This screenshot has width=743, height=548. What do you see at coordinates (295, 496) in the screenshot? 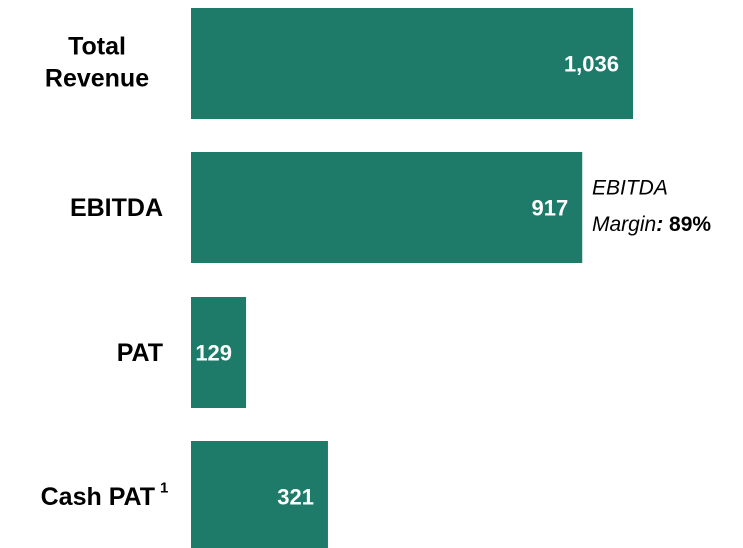
I see `value-label: 321` at bounding box center [295, 496].